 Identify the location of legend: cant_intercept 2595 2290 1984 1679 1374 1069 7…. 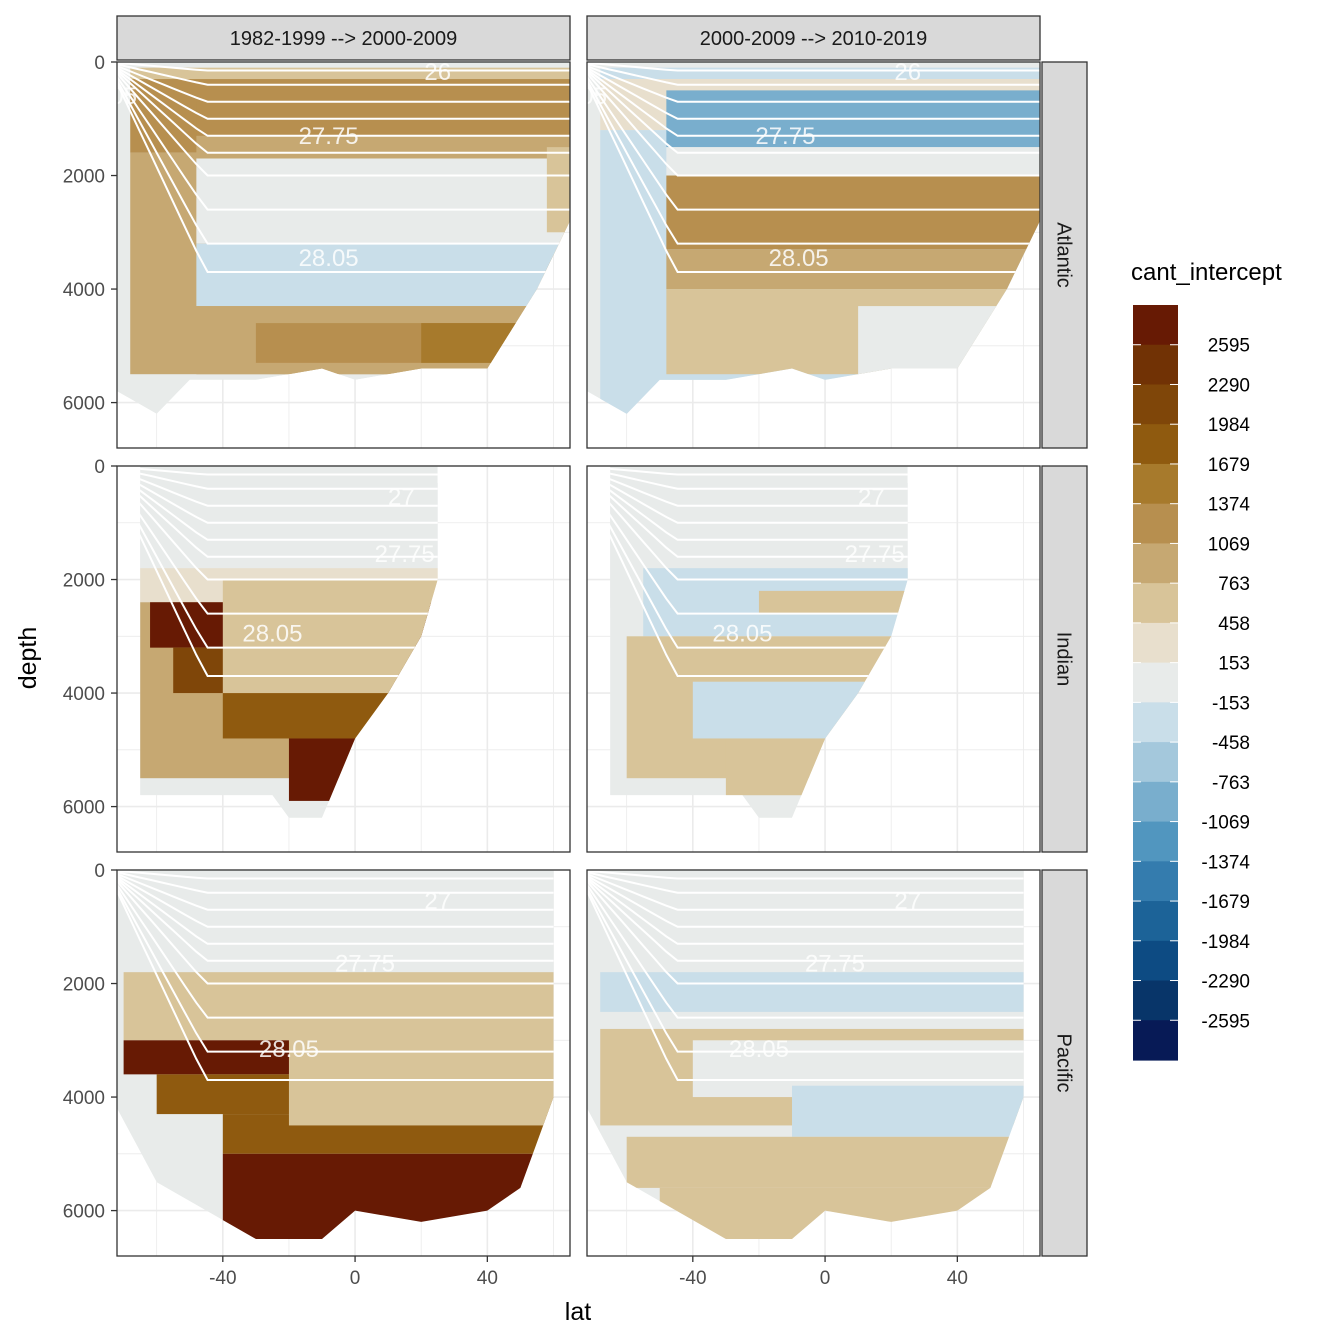
(1206, 660).